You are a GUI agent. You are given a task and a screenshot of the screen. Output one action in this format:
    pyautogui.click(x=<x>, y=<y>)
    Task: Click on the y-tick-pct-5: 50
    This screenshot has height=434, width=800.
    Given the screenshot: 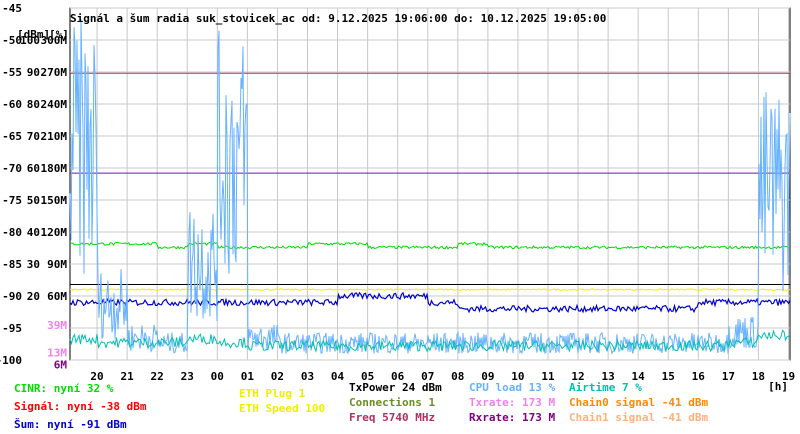 What is the action you would take?
    pyautogui.click(x=33, y=200)
    